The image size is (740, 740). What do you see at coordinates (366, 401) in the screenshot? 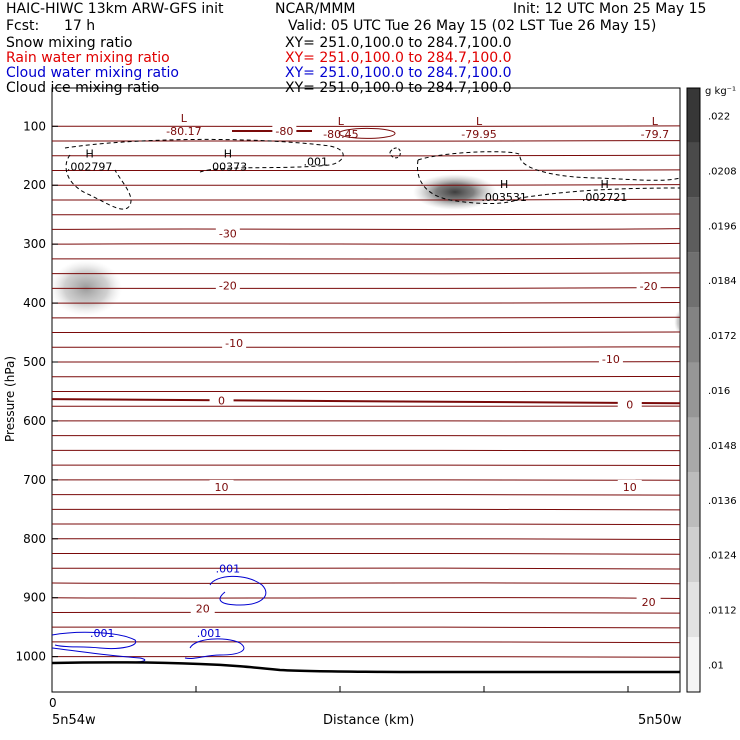
I see `isotherm-zero` at bounding box center [366, 401].